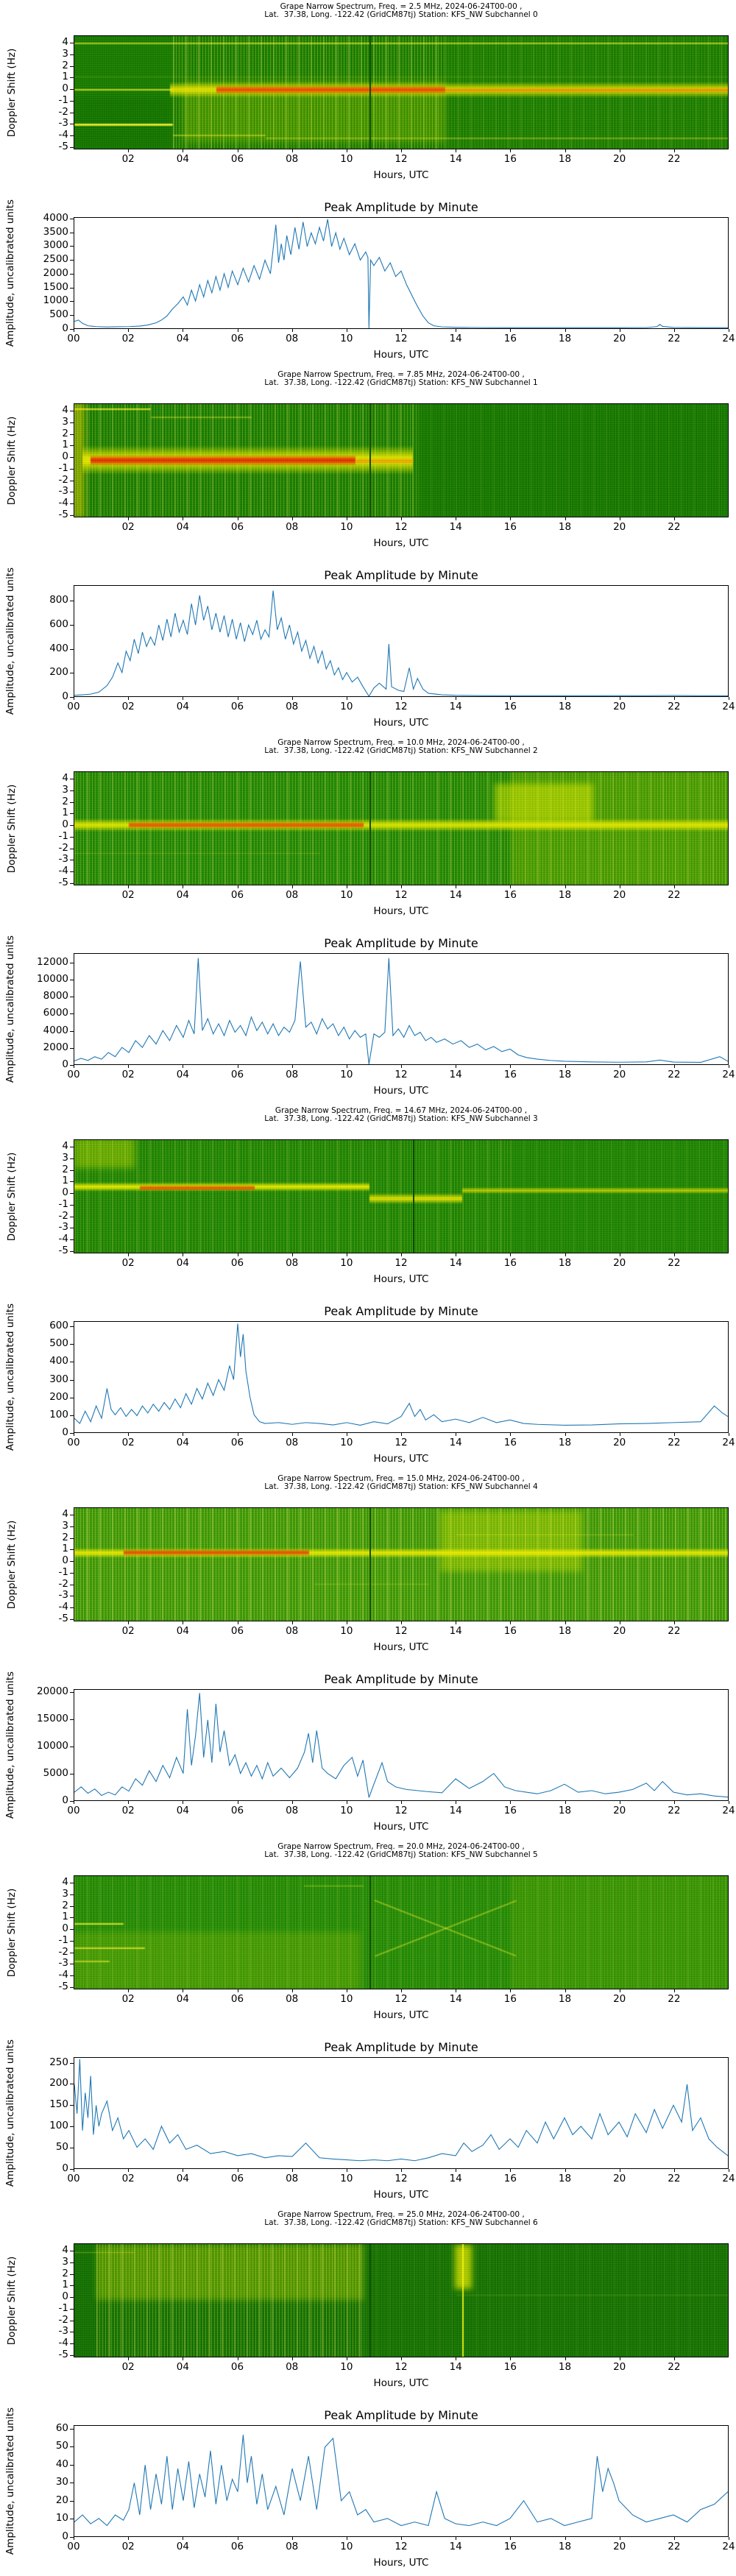 The image size is (736, 2576). I want to click on amplitude-x-tick-label: 00, so click(73, 1074).